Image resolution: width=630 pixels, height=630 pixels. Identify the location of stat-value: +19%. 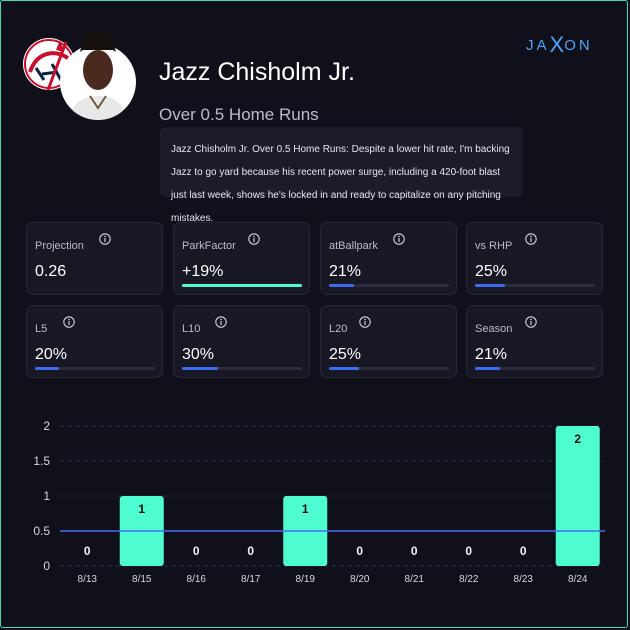
(203, 271).